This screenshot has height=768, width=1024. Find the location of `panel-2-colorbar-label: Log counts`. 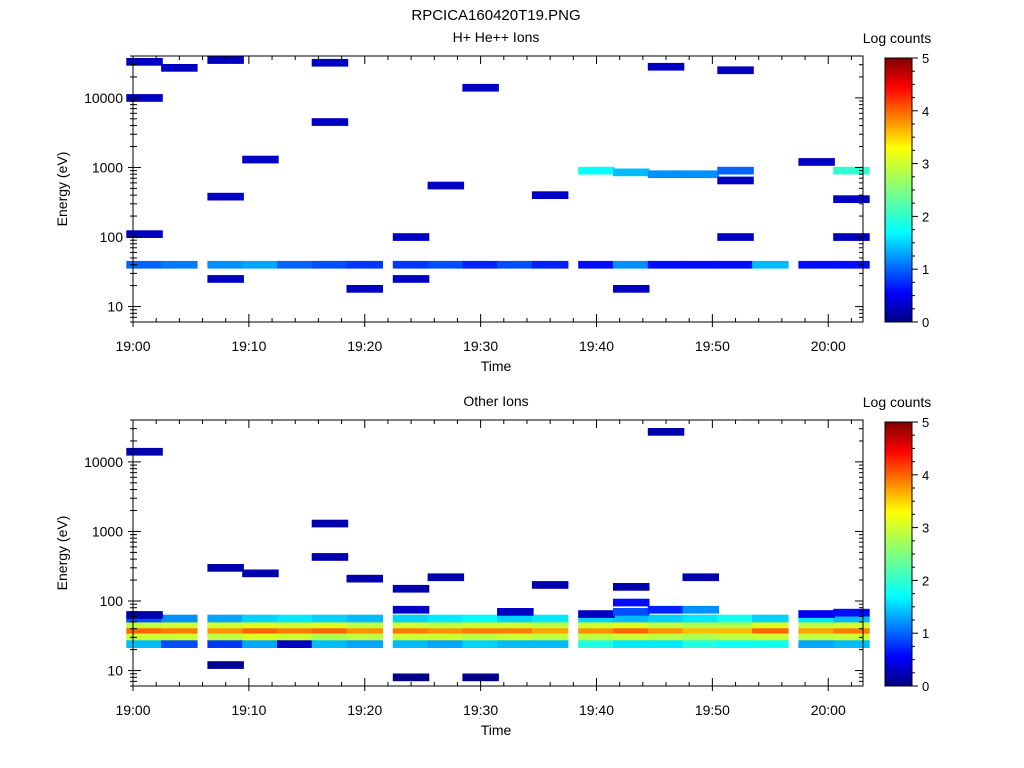

panel-2-colorbar-label: Log counts is located at coordinates (897, 402).